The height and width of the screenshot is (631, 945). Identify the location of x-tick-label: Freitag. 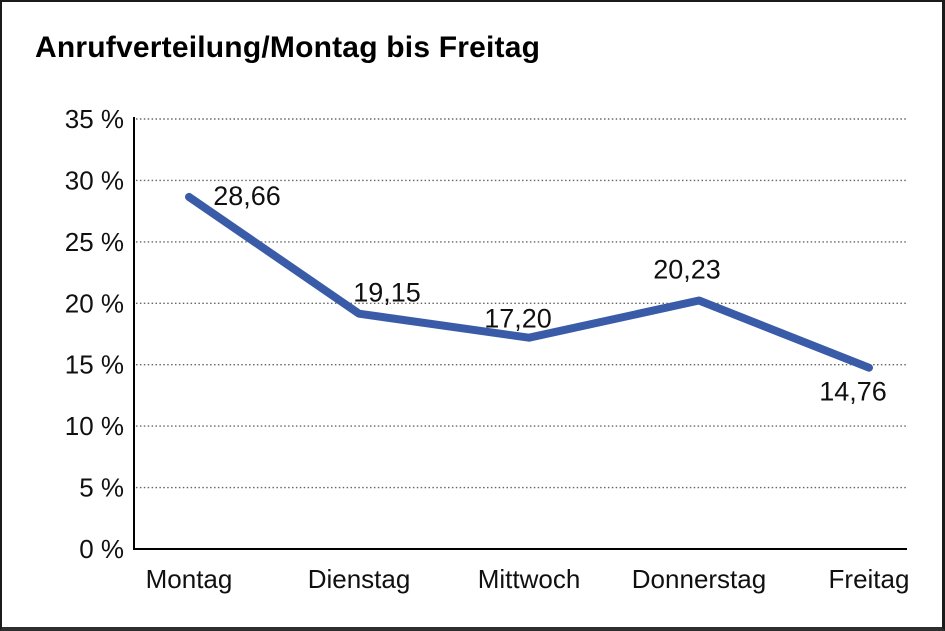
(869, 579).